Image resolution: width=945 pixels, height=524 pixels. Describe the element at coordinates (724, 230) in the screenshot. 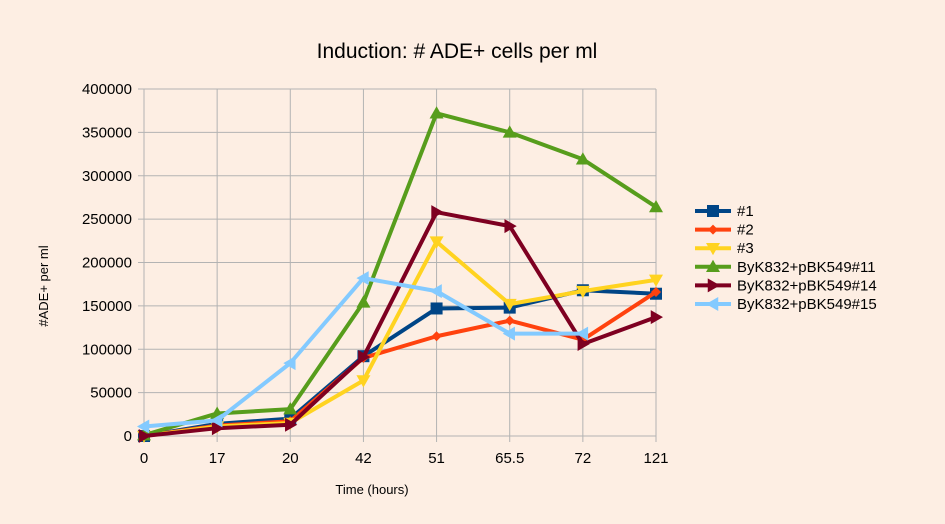

I see `legend-item-2: #2` at that location.